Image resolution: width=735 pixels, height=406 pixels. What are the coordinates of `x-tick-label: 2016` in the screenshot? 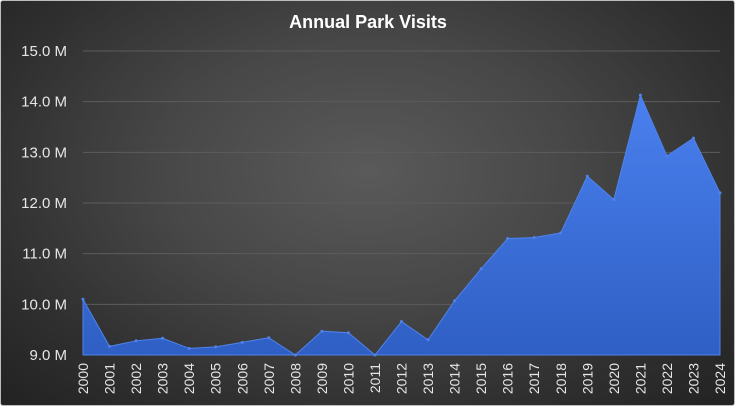 It's located at (508, 378).